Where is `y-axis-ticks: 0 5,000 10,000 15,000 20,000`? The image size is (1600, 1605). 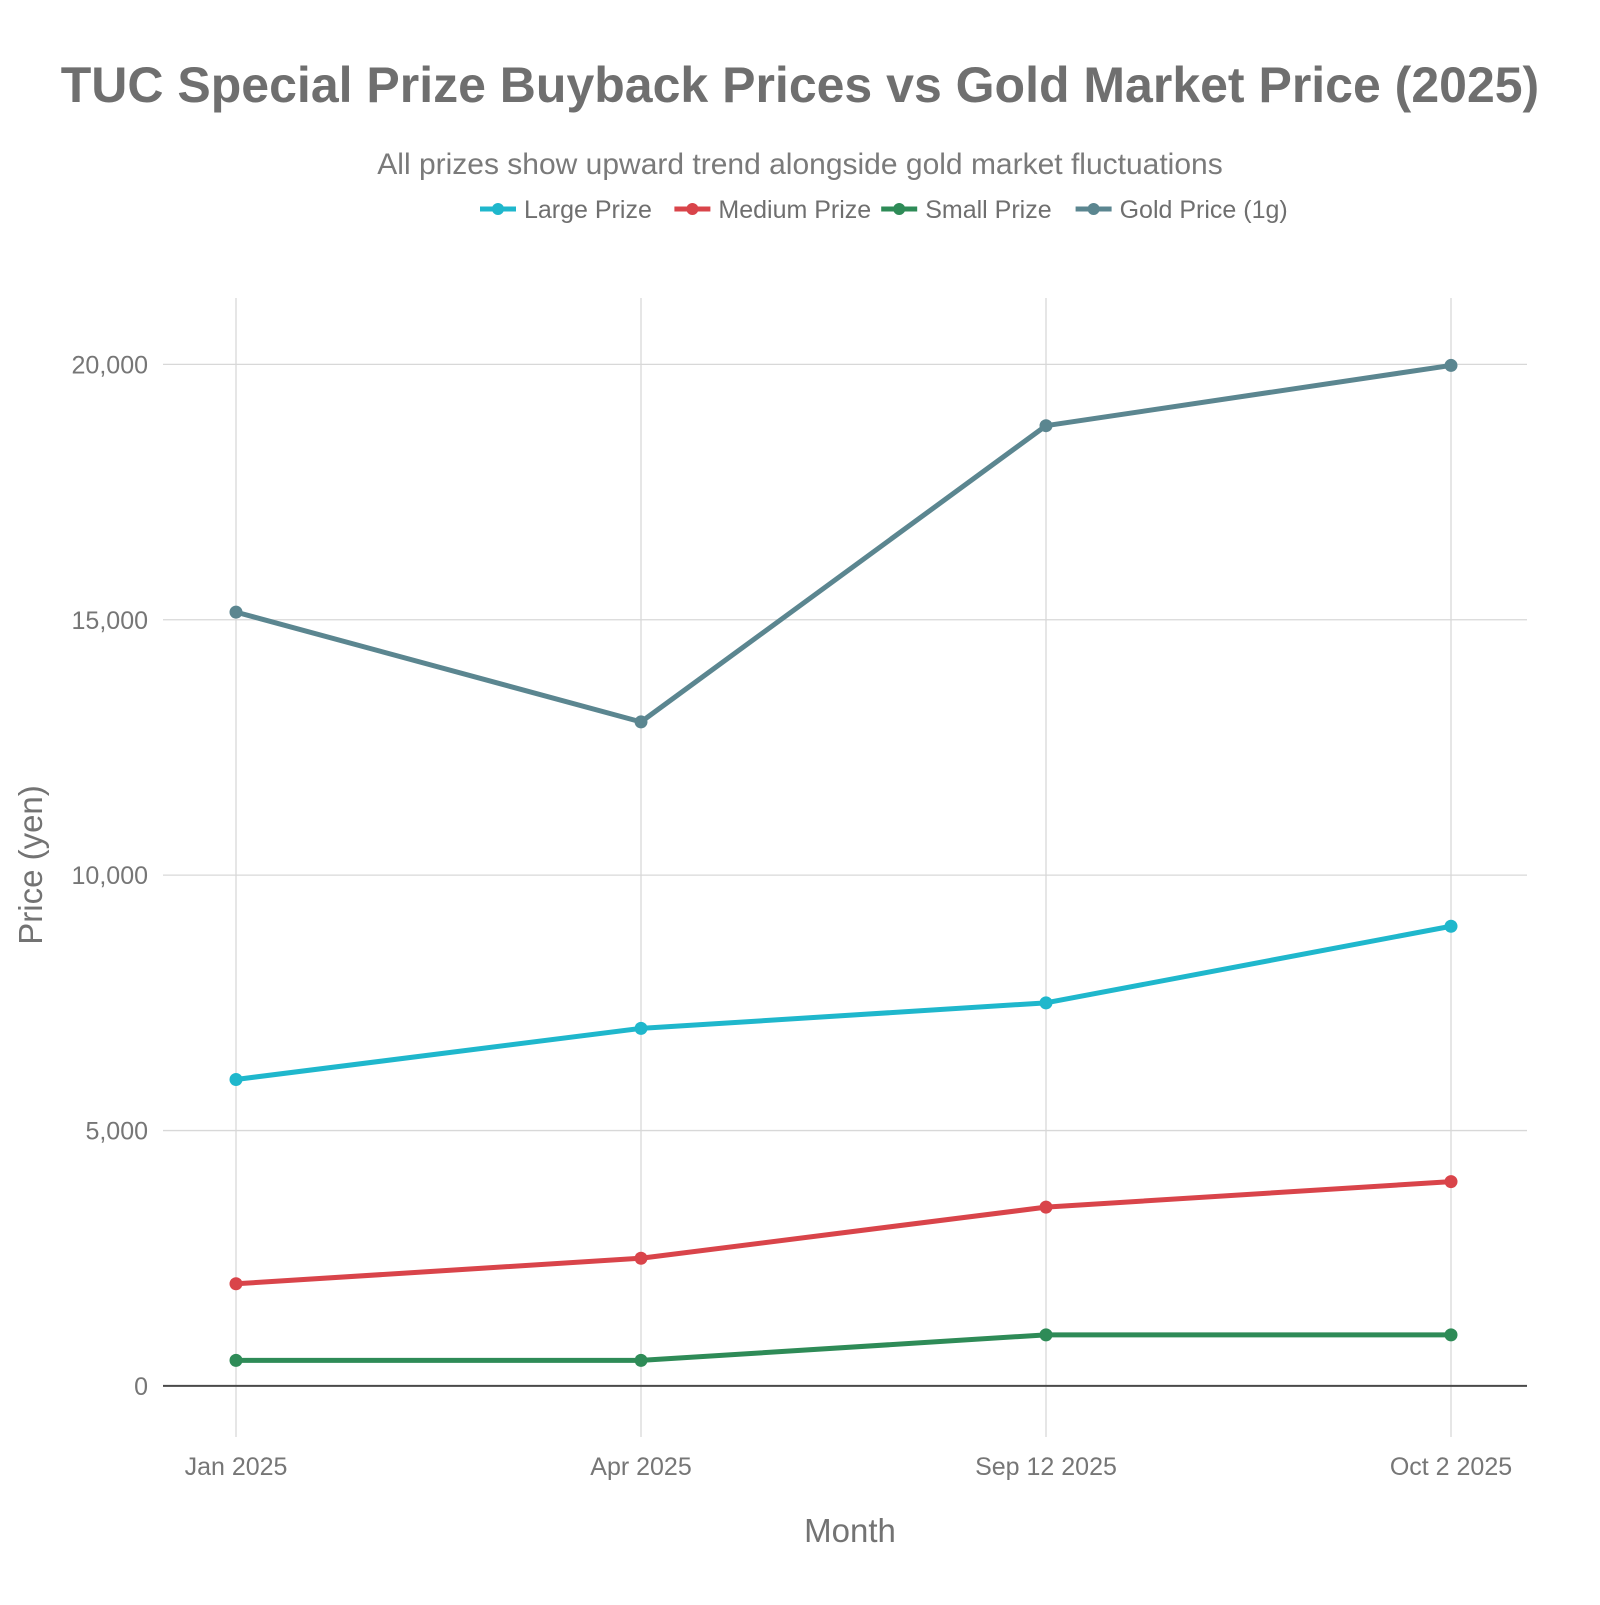
y-axis-ticks: 0 5,000 10,000 15,000 20,000 is located at coordinates (110, 876).